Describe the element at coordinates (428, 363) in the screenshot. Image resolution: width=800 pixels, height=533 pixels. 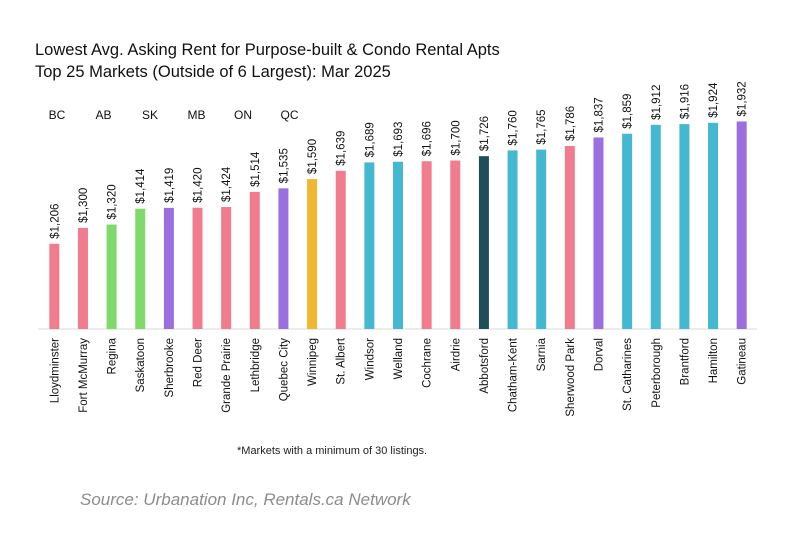
I see `category-label: Cochrane` at that location.